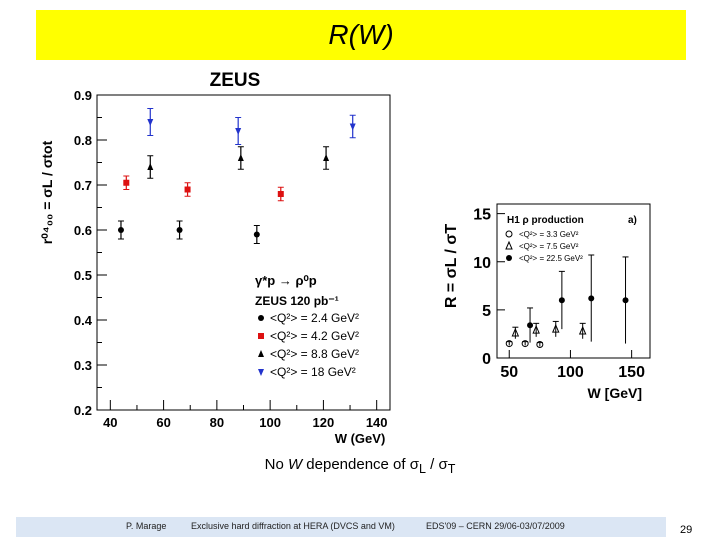 This screenshot has height=540, width=720. What do you see at coordinates (217, 422) in the screenshot?
I see `zeus-x-tick-label: 80` at bounding box center [217, 422].